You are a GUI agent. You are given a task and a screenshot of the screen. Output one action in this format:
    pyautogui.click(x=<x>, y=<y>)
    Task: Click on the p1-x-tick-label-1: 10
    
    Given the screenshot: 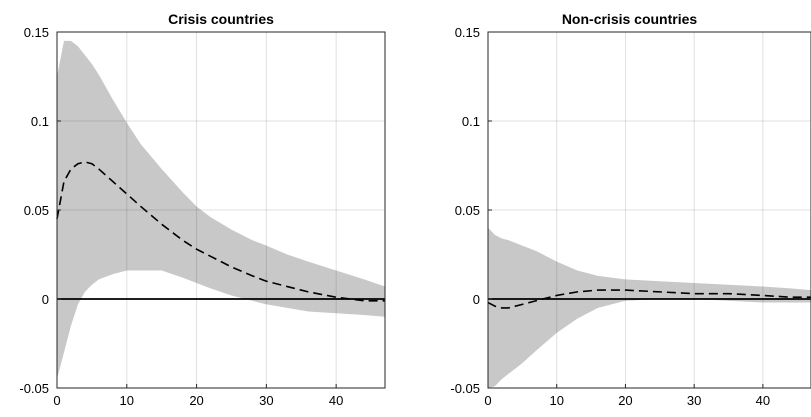 What is the action you would take?
    pyautogui.click(x=556, y=400)
    